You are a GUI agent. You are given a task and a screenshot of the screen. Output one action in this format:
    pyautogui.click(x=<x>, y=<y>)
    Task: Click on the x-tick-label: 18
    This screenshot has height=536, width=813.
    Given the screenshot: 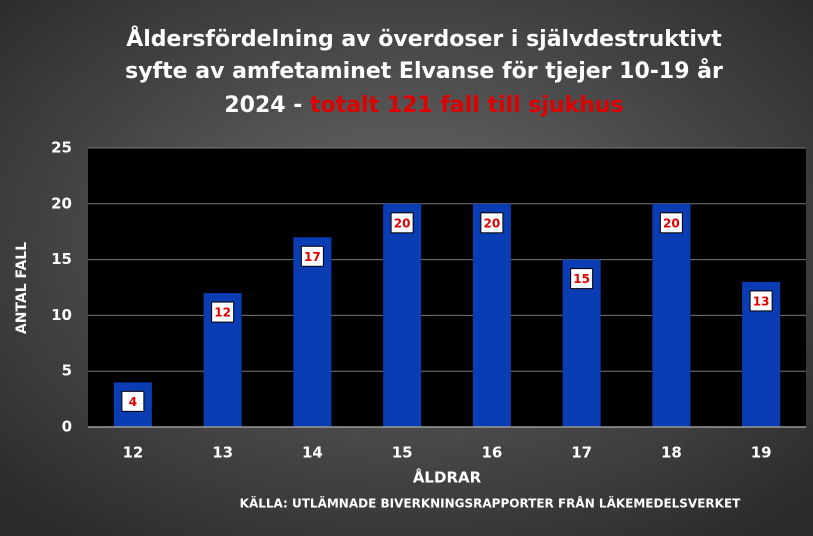 What is the action you would take?
    pyautogui.click(x=671, y=453)
    